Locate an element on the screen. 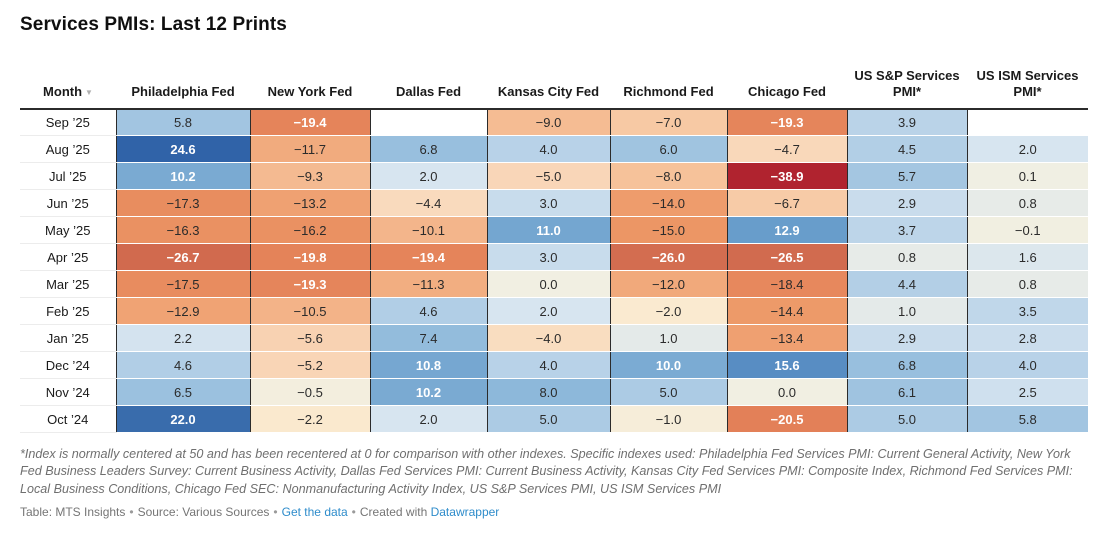 Image resolution: width=1106 pixels, height=539 pixels. value-cell: 10.8 is located at coordinates (428, 365).